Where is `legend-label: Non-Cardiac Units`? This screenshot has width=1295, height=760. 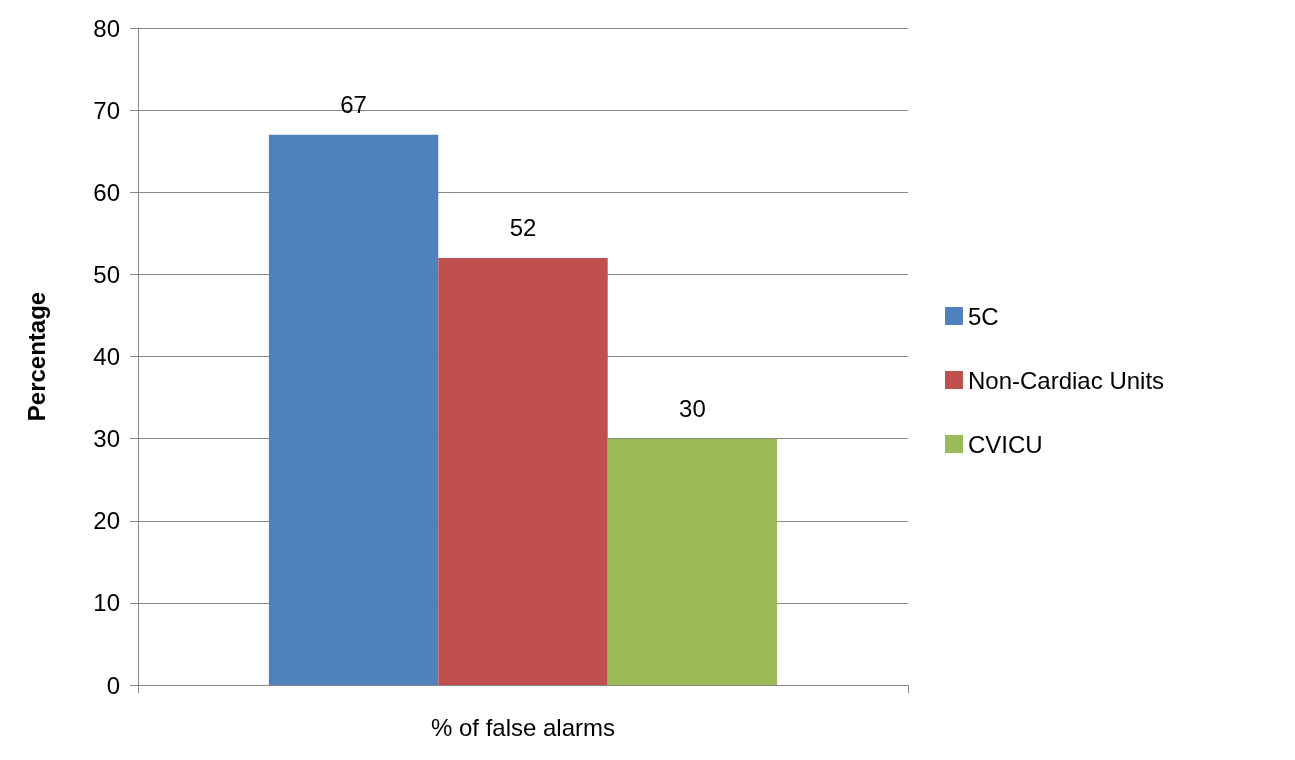
legend-label: Non-Cardiac Units is located at coordinates (1066, 380).